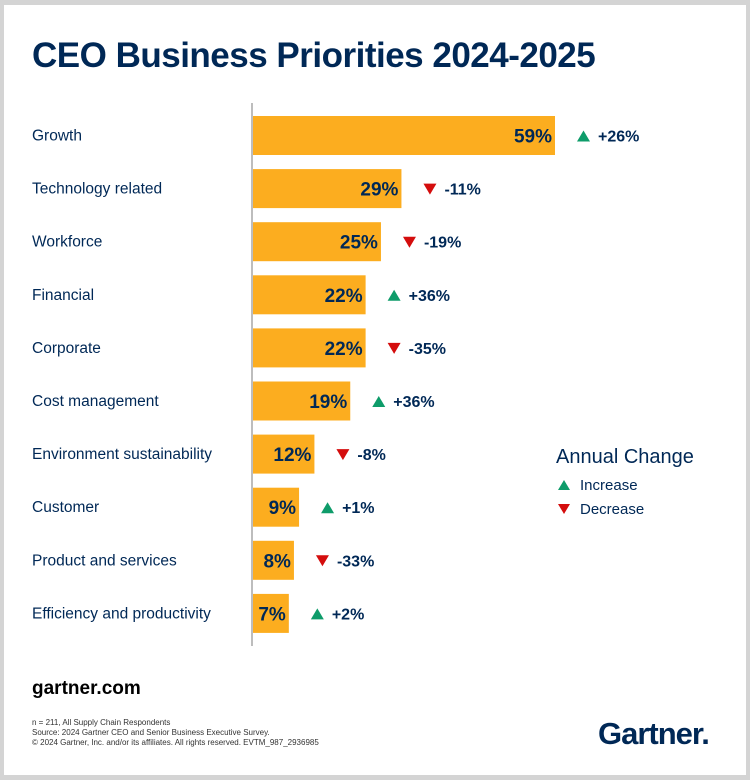 The width and height of the screenshot is (750, 780). I want to click on change-label: -35%, so click(427, 349).